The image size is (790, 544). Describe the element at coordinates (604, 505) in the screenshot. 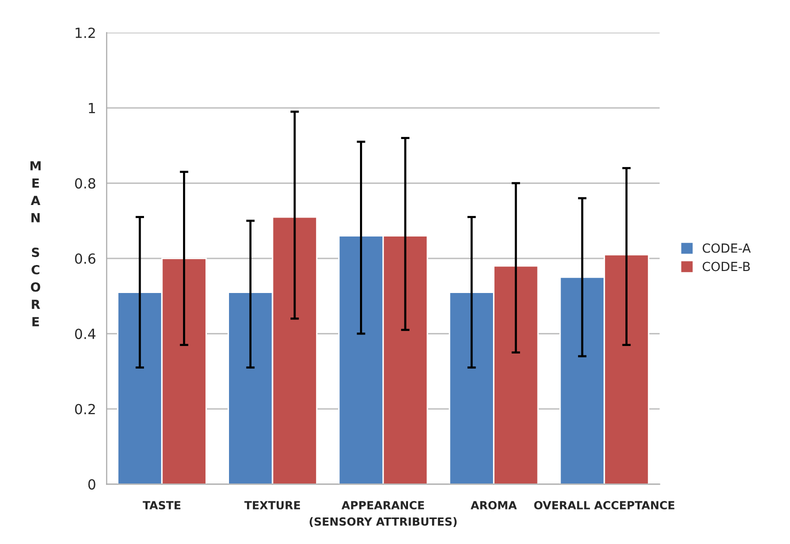

I see `x-tick-label: OVERALL ACCEPTANCE` at that location.